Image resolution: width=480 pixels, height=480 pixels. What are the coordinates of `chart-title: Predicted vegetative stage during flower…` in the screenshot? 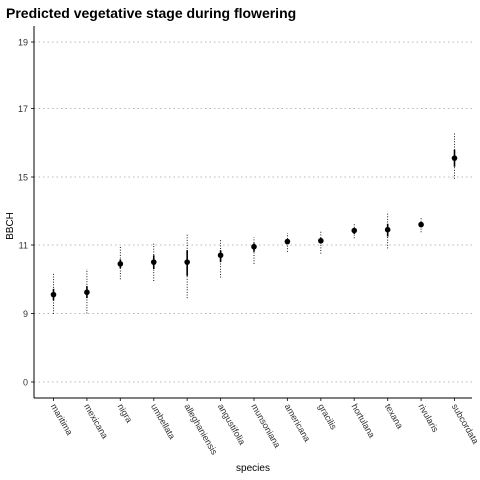 It's located at (151, 13).